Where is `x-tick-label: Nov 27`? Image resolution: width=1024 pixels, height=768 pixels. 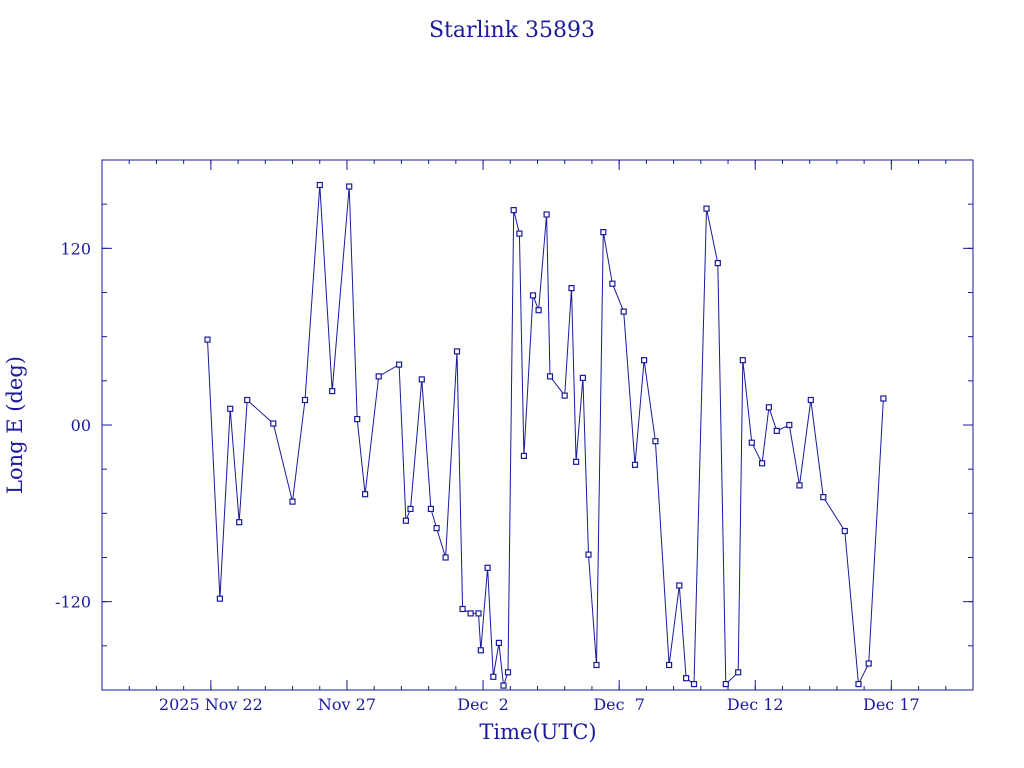
x-tick-label: Nov 27 is located at coordinates (347, 704).